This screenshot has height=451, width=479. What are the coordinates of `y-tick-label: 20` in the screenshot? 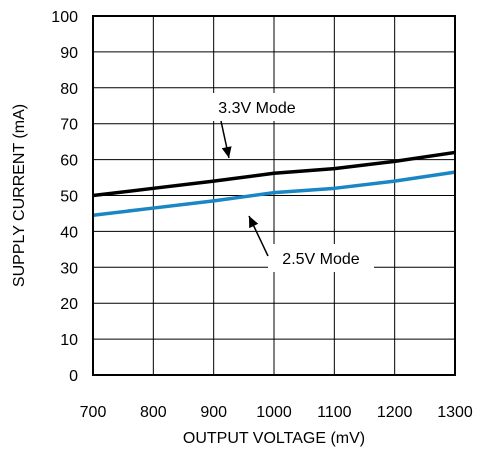 It's located at (69, 304).